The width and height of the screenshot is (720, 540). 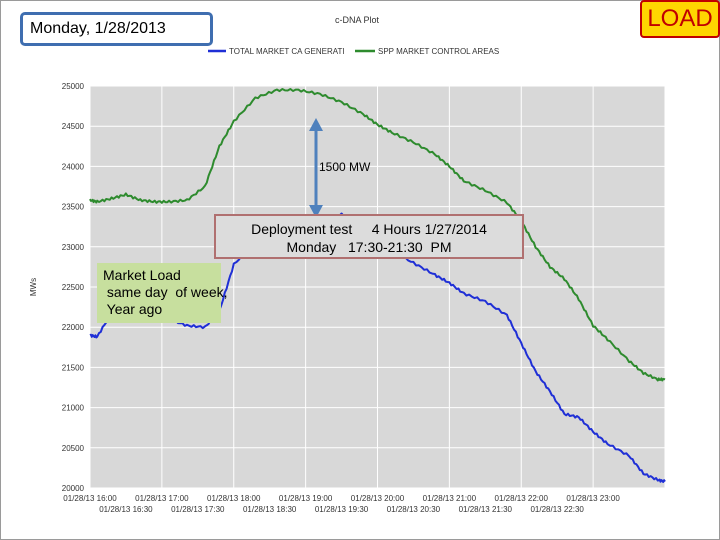 I want to click on y-tick-label: 23000, so click(x=73, y=247).